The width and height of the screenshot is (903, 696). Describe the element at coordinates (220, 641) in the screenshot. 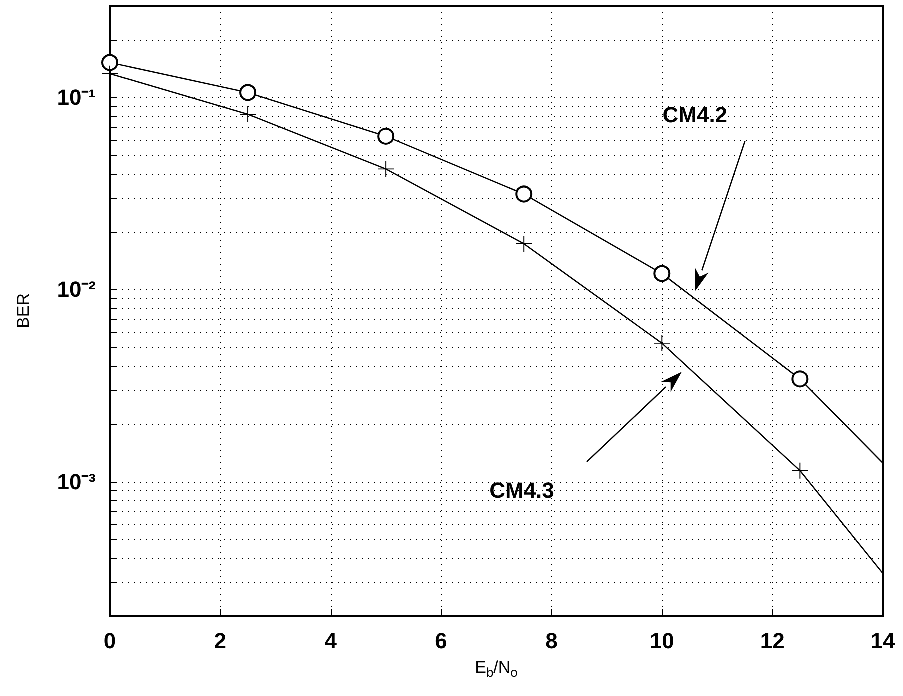

I see `x-tick-label: 2` at that location.